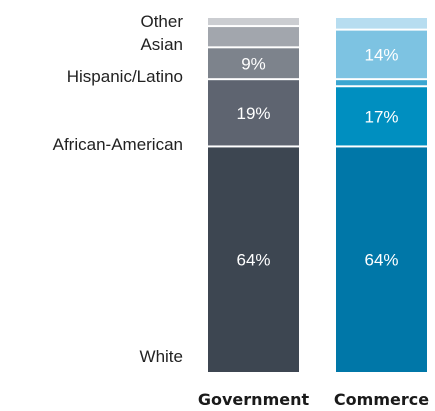 The height and width of the screenshot is (411, 435). What do you see at coordinates (161, 44) in the screenshot?
I see `legend-label-asian: Asian` at bounding box center [161, 44].